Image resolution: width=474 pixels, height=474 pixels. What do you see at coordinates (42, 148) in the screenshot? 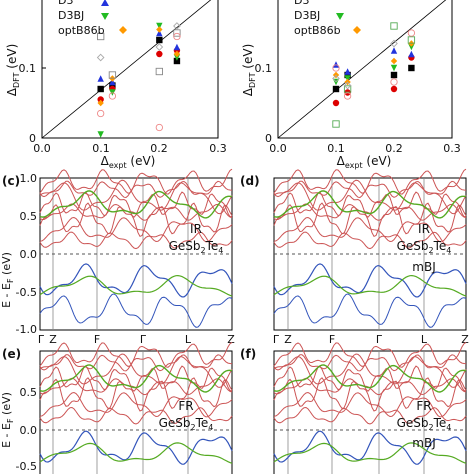
I see `panel-a-xtick-0: 0.0` at bounding box center [42, 148].